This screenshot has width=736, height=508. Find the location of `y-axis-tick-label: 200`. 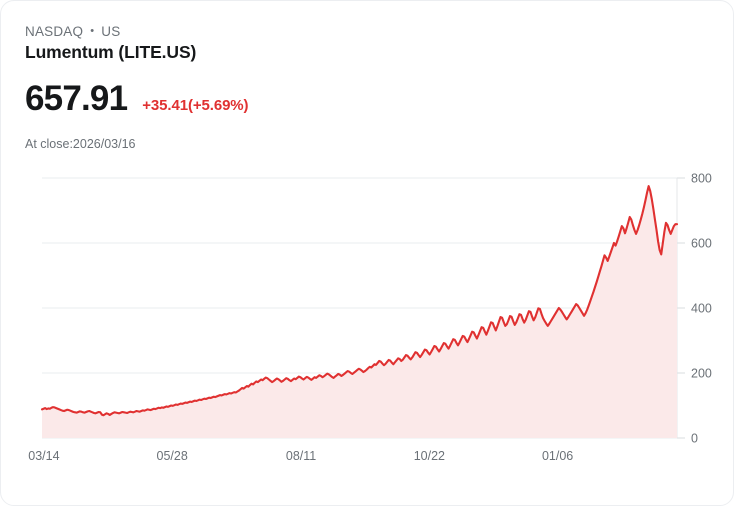

y-axis-tick-label: 200 is located at coordinates (701, 374).